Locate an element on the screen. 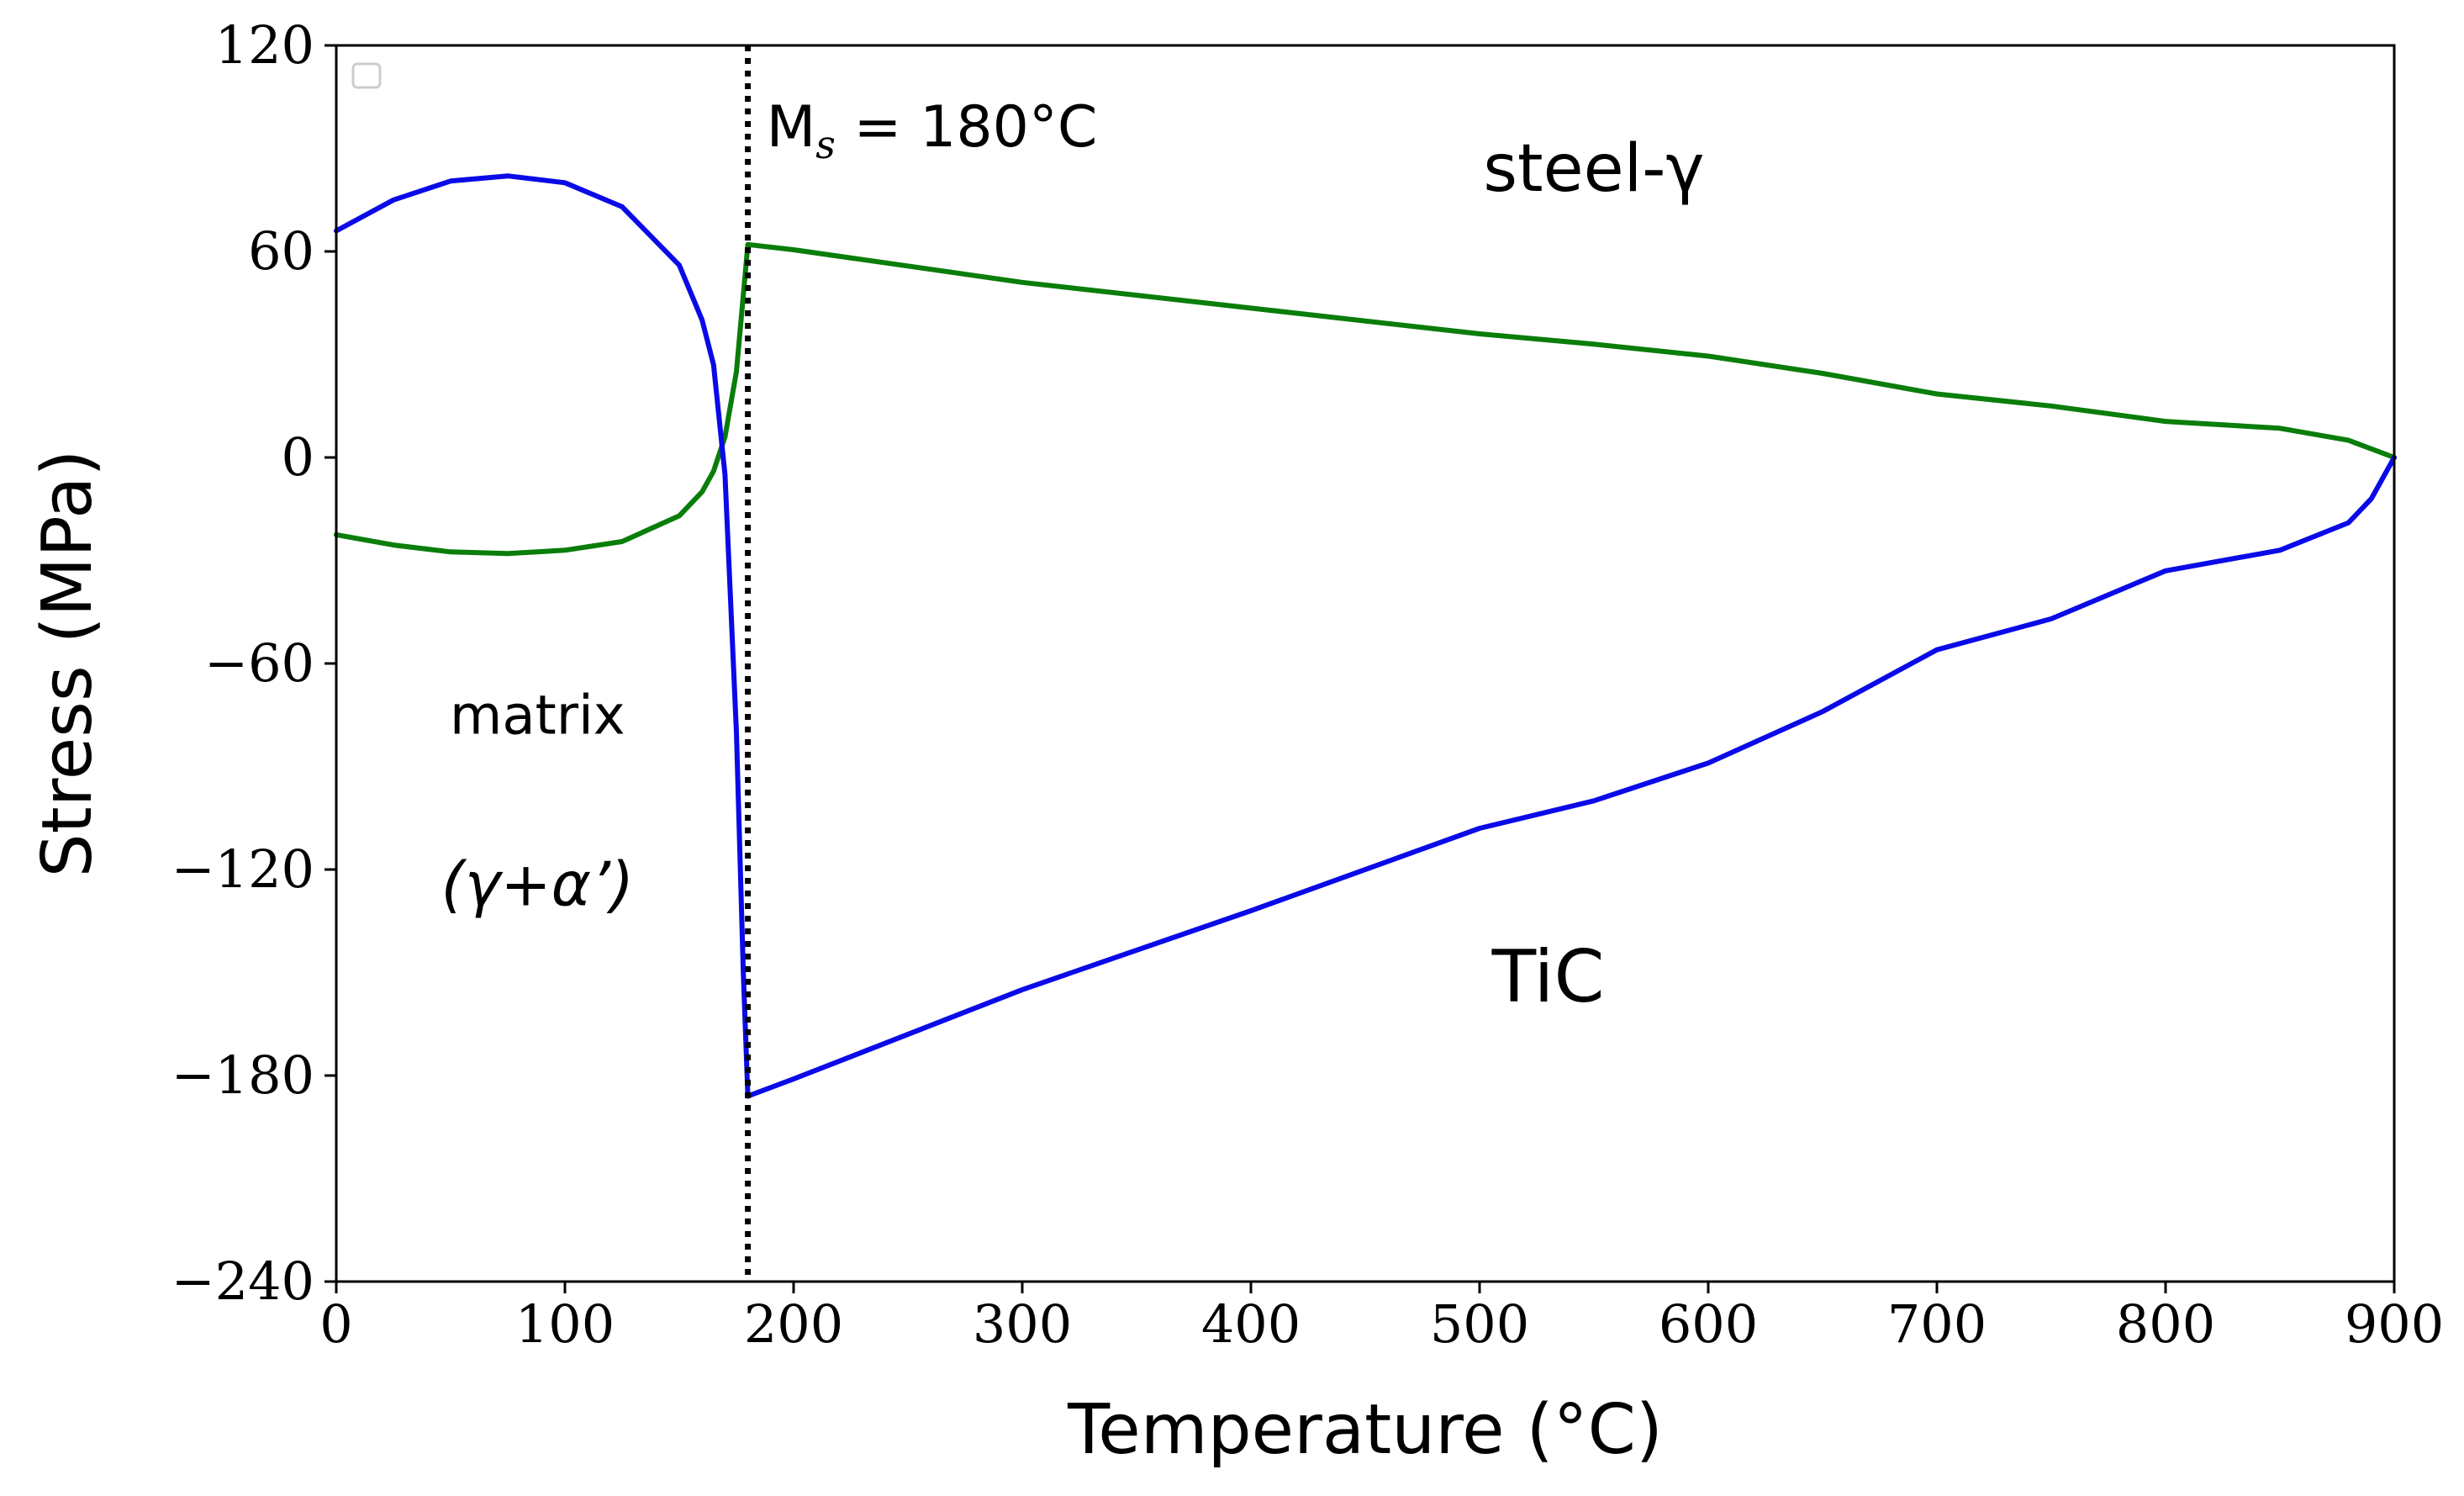 The image size is (2464, 1496). x-tick-label: 300 is located at coordinates (1023, 1324).